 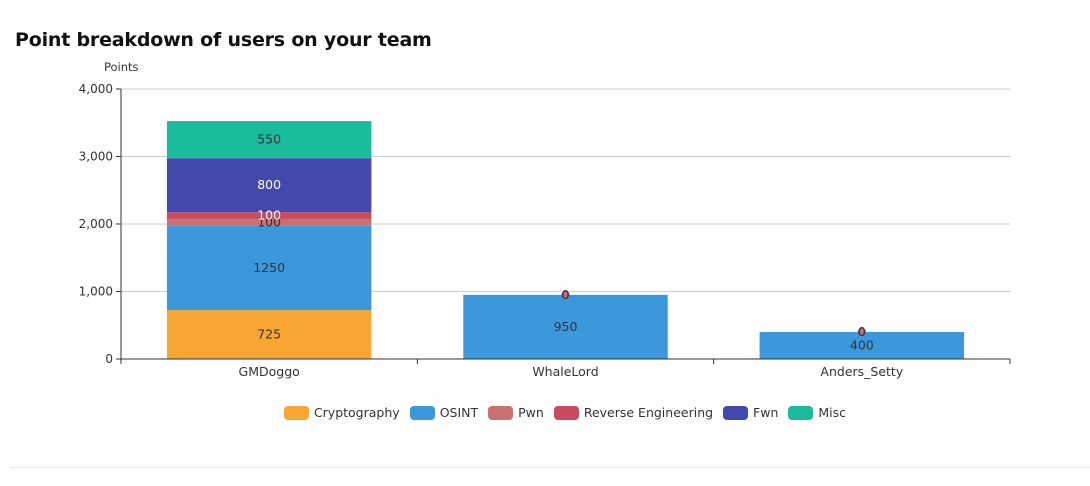 What do you see at coordinates (565, 371) in the screenshot?
I see `x-tick-label: WhaleLord` at bounding box center [565, 371].